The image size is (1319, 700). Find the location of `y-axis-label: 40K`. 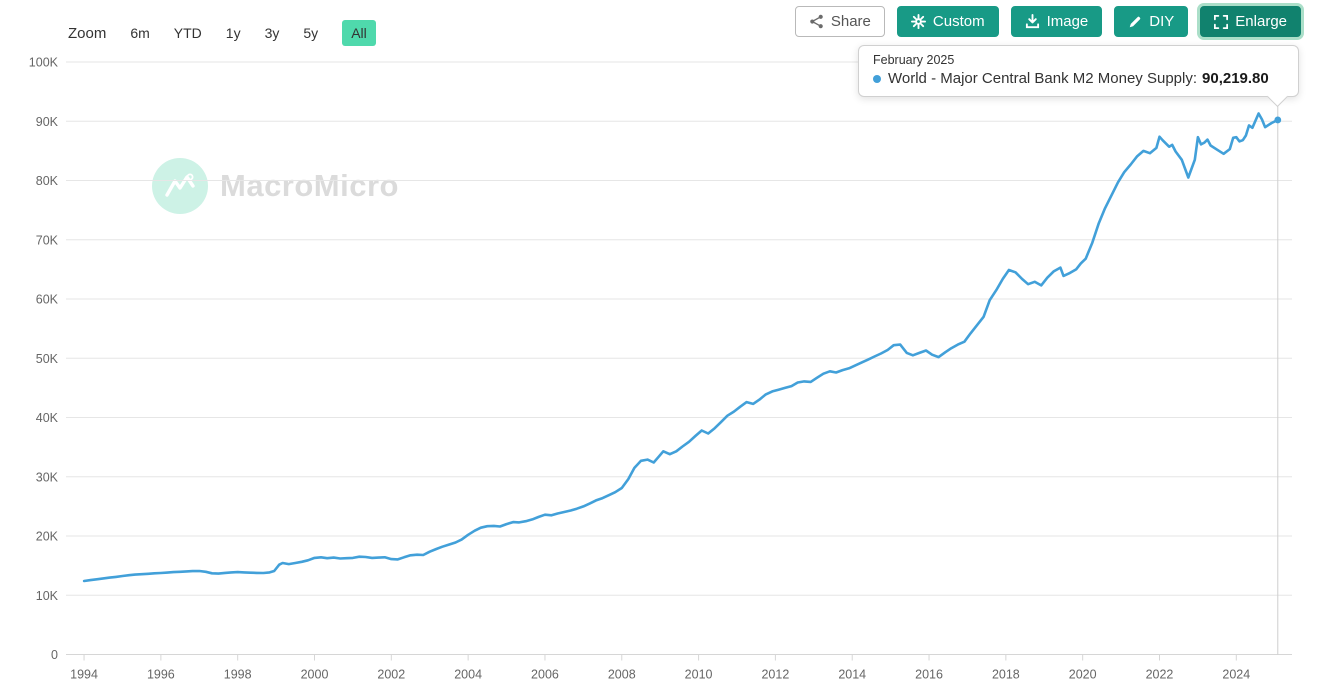

y-axis-label: 40K is located at coordinates (47, 418).